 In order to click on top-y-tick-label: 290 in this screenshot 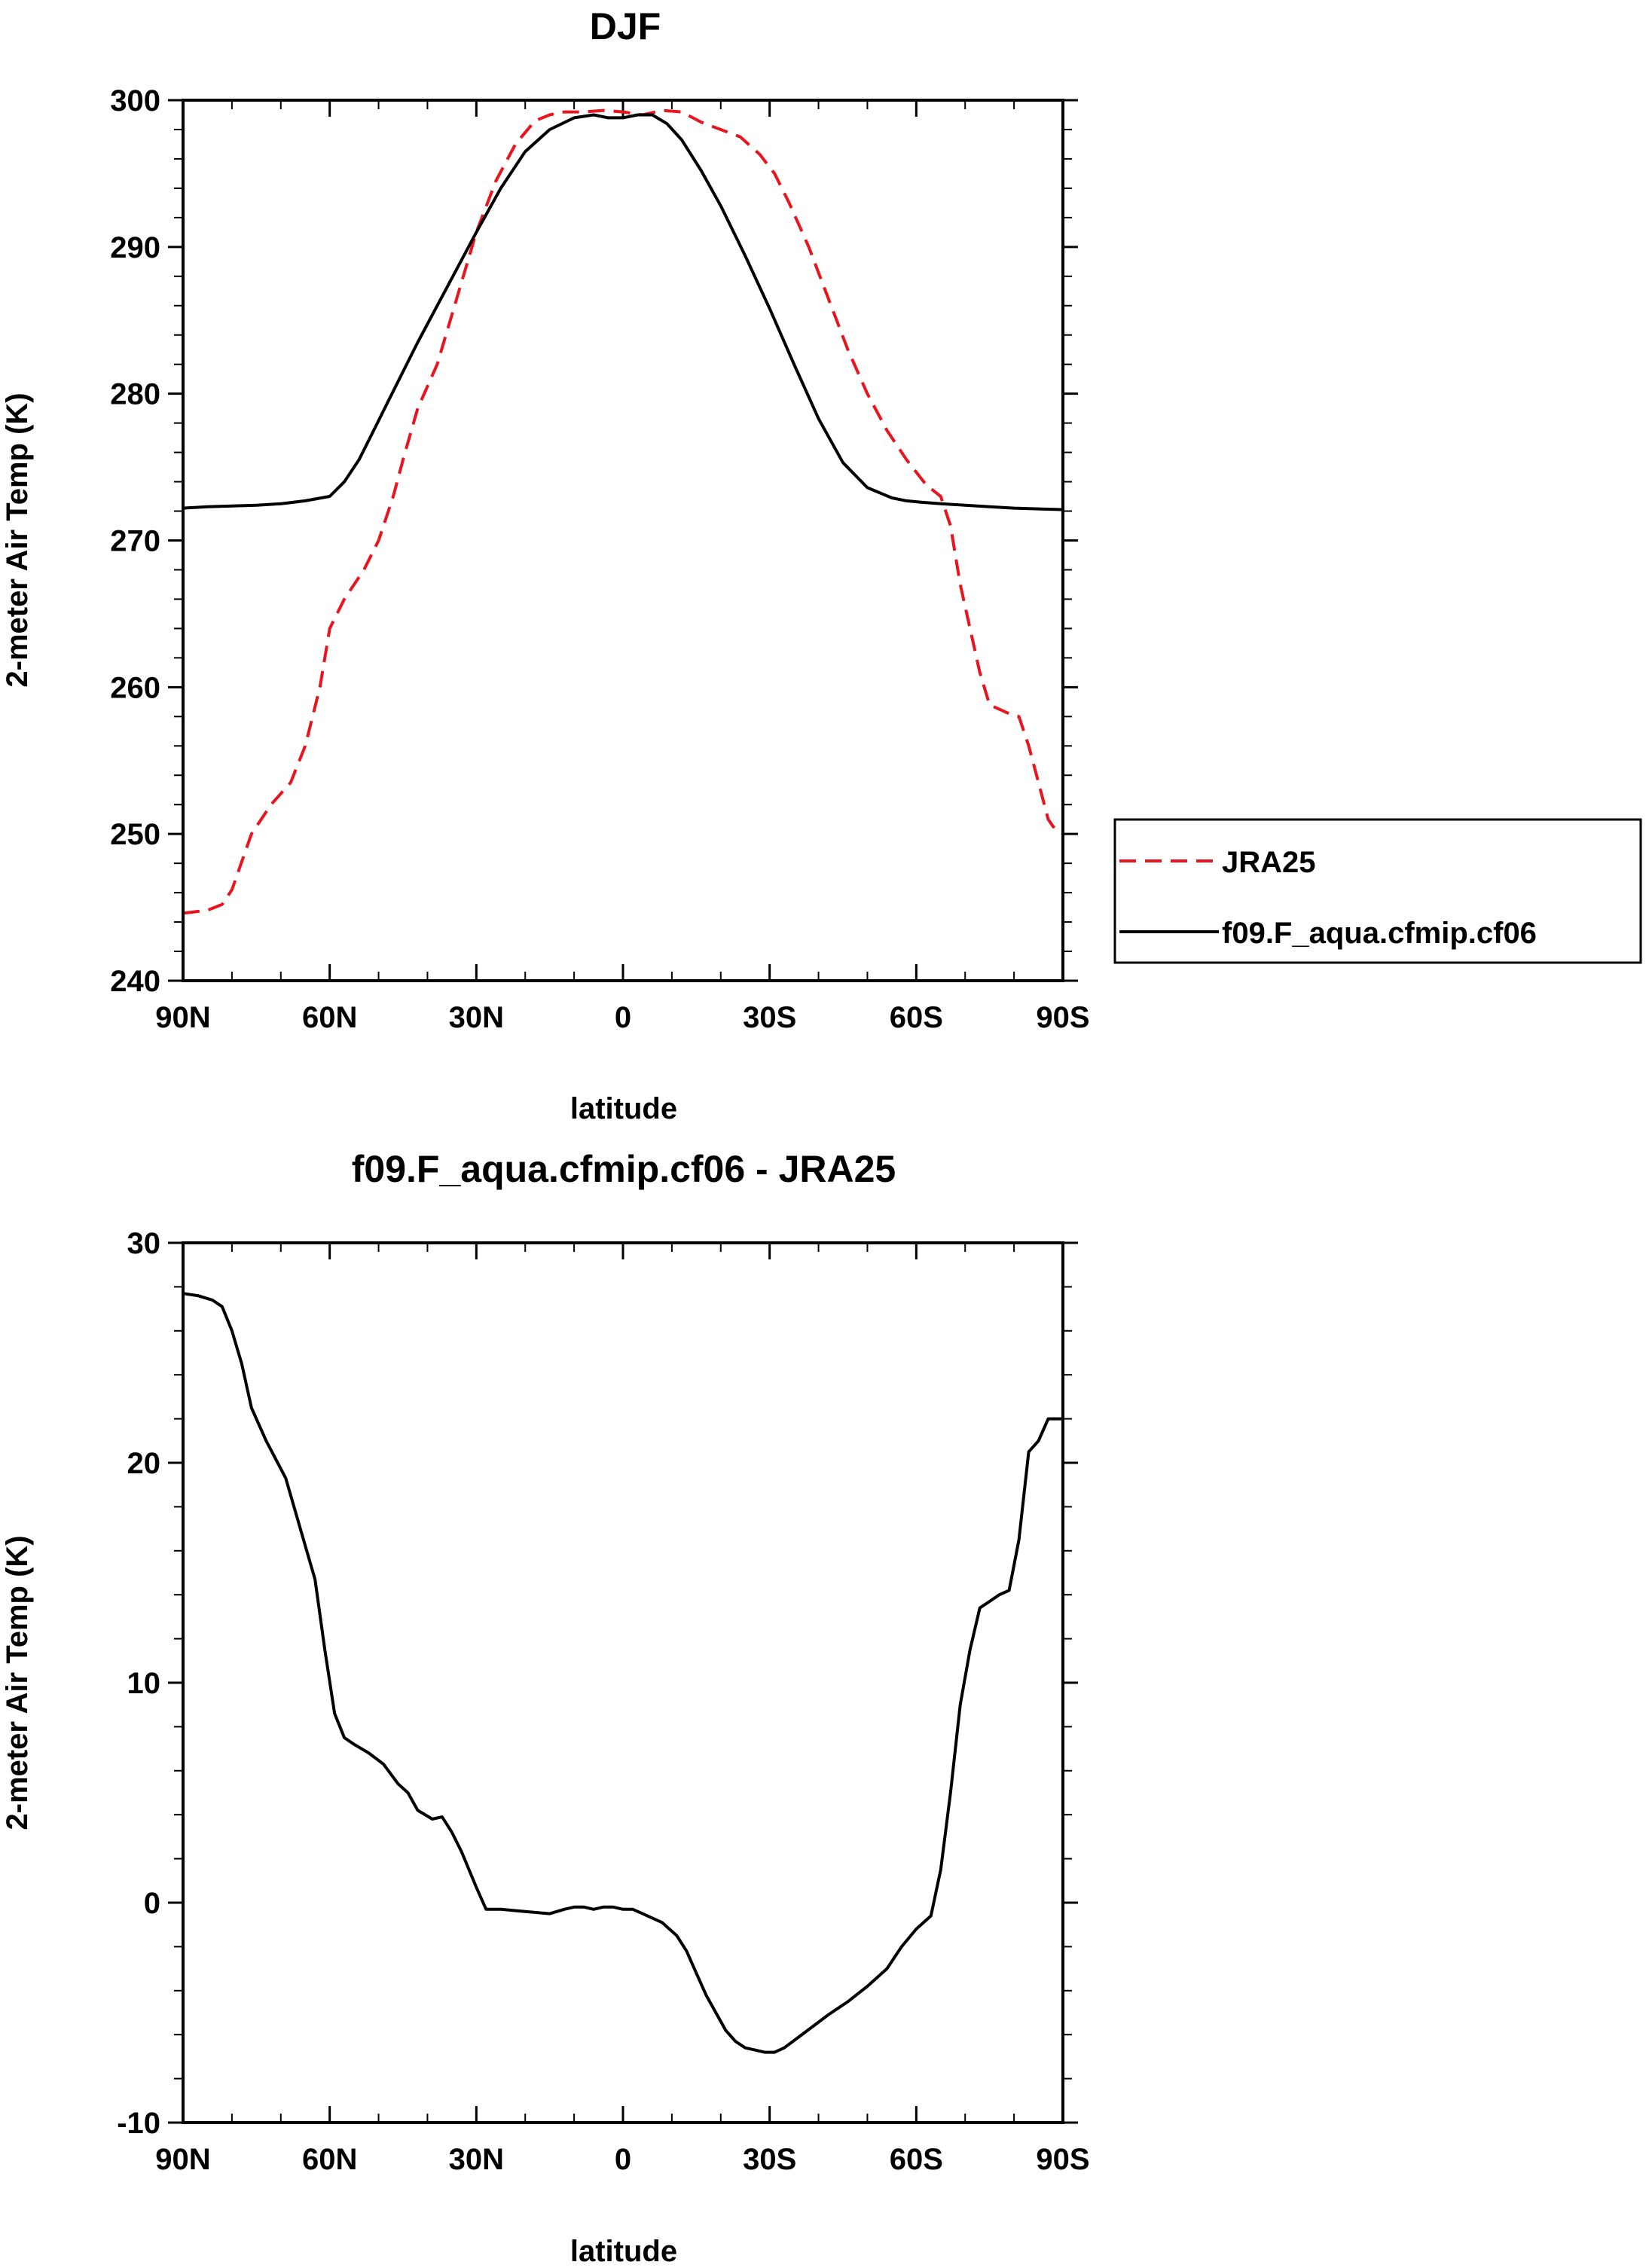, I will do `click(135, 248)`.